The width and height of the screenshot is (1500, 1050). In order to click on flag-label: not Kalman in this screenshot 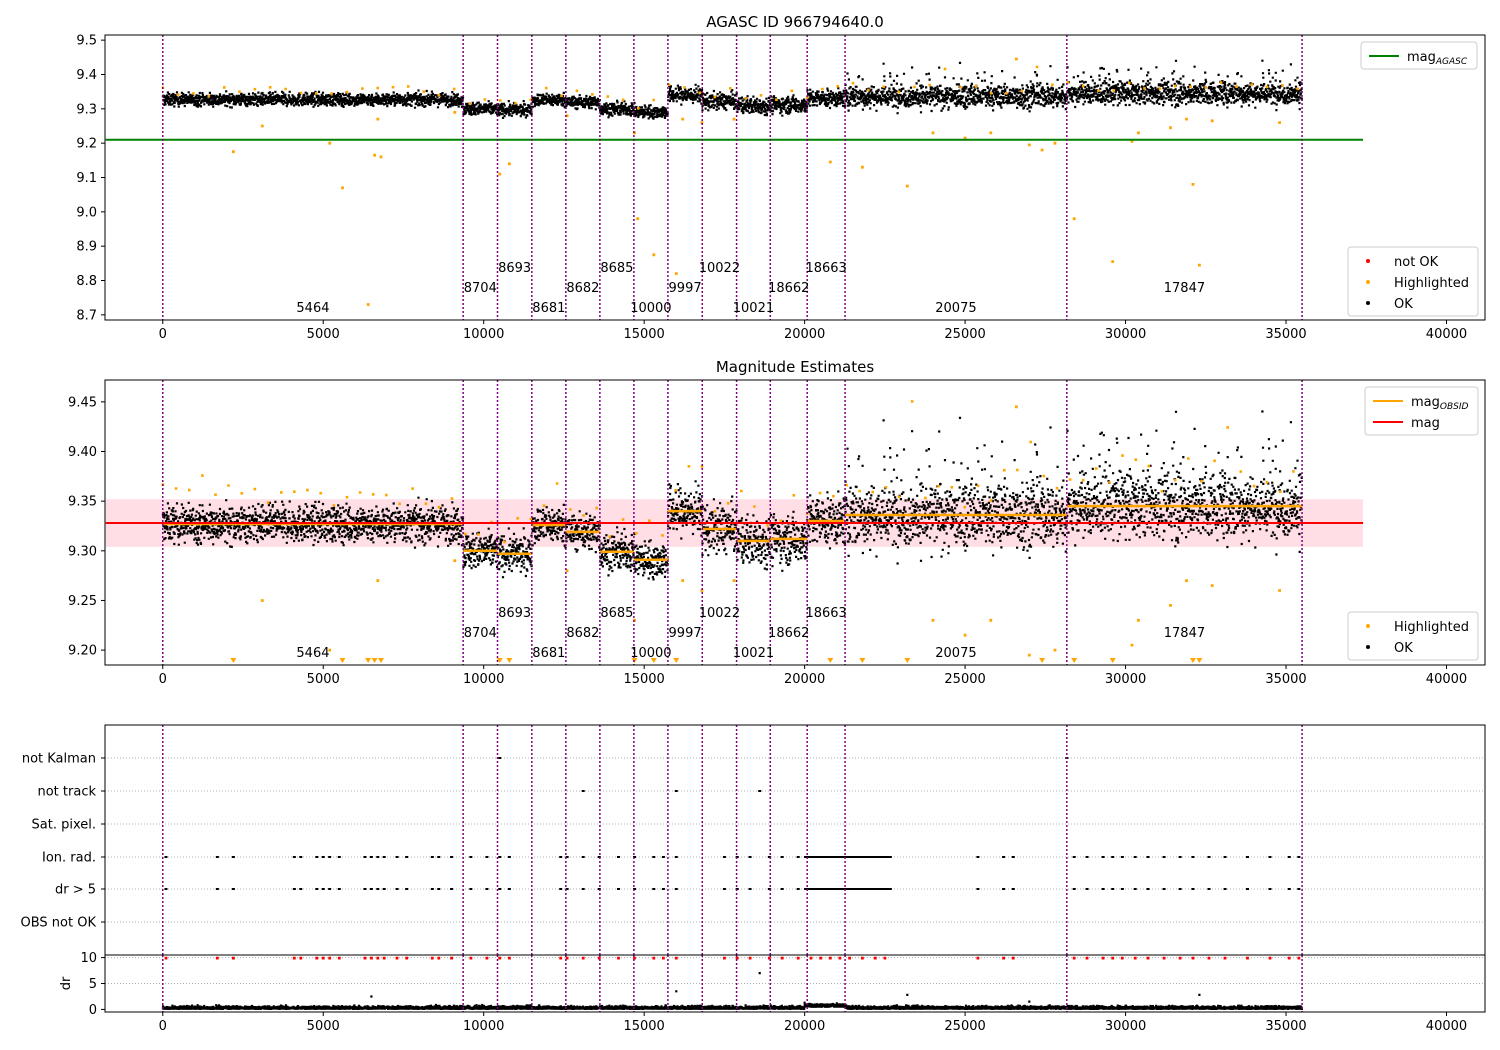, I will do `click(59, 759)`.